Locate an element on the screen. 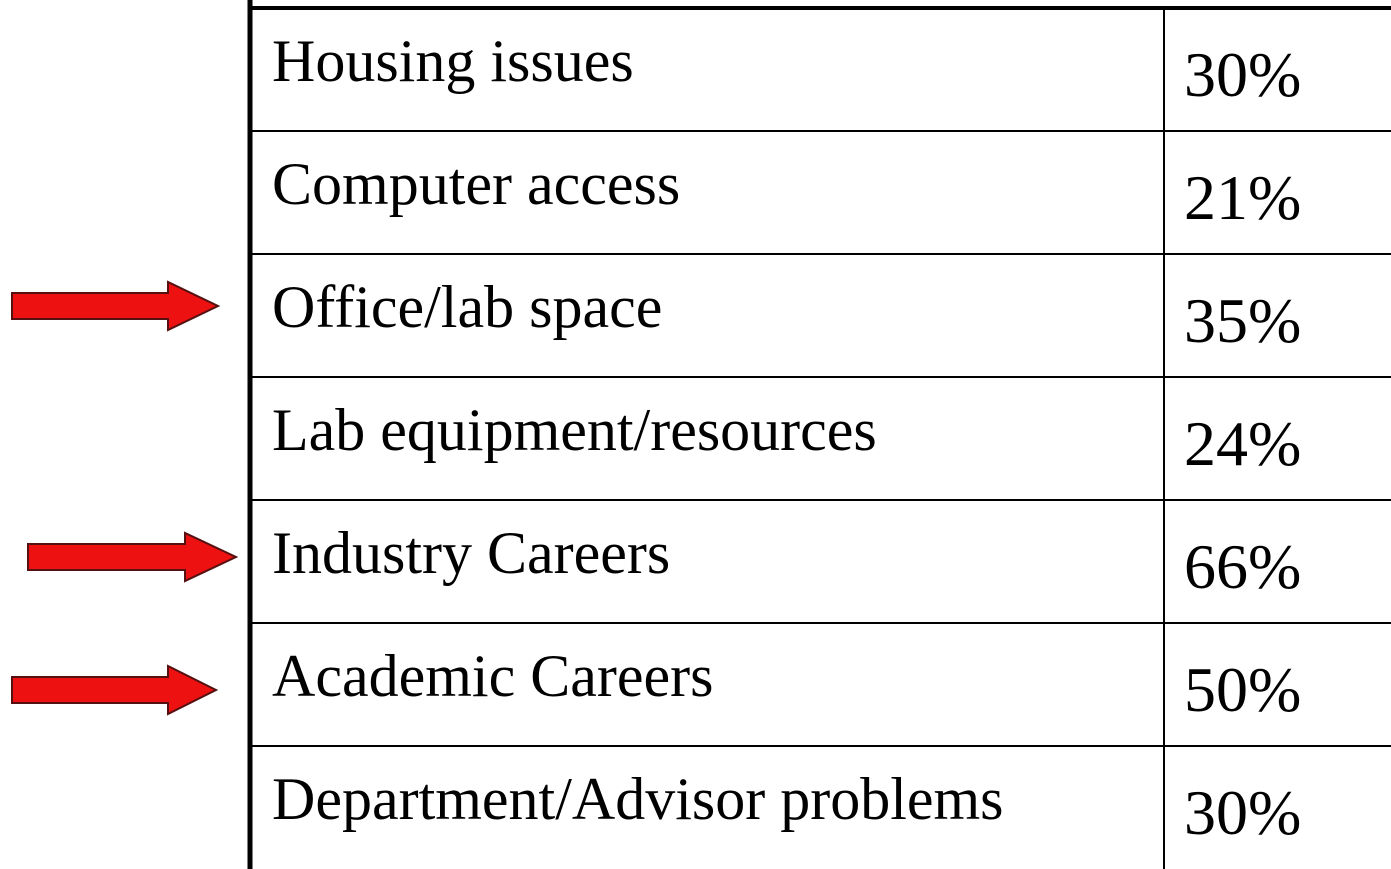  row-value: 24% is located at coordinates (1242, 443).